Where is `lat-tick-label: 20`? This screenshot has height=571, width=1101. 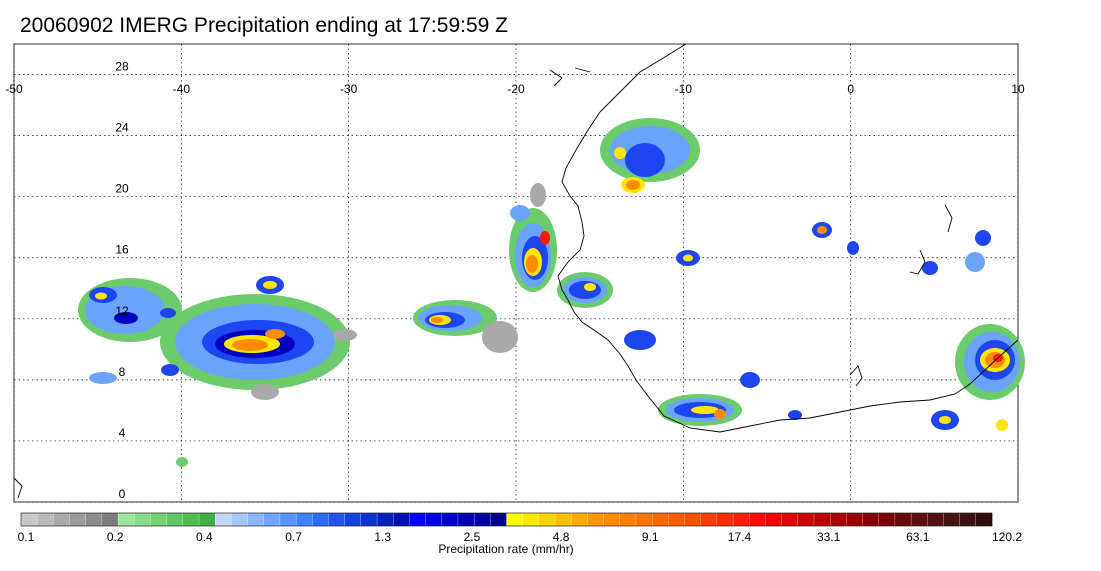 lat-tick-label: 20 is located at coordinates (122, 189).